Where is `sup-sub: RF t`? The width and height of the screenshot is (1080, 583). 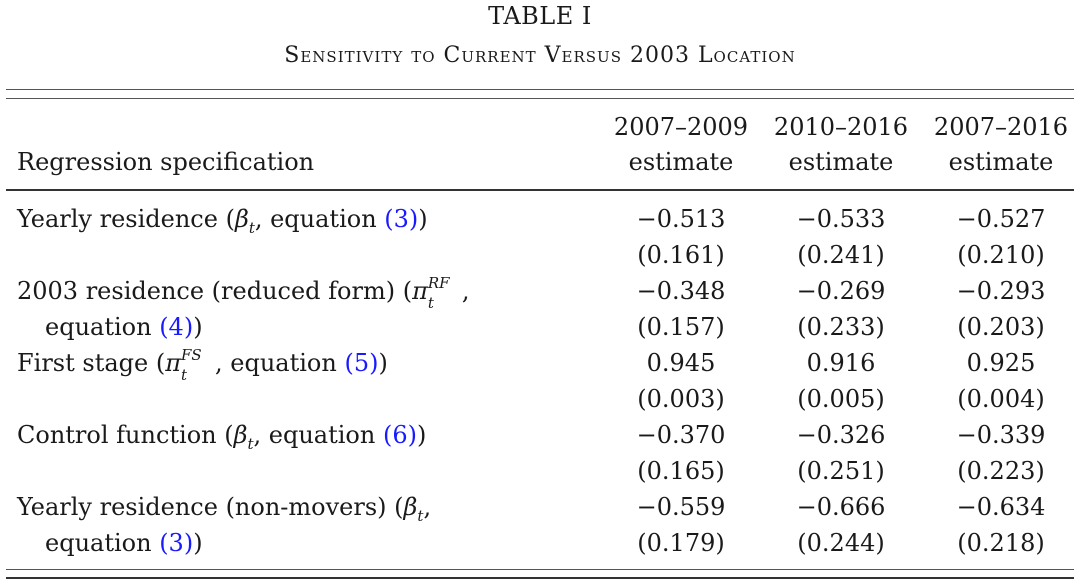 sup-sub: RF t is located at coordinates (445, 293).